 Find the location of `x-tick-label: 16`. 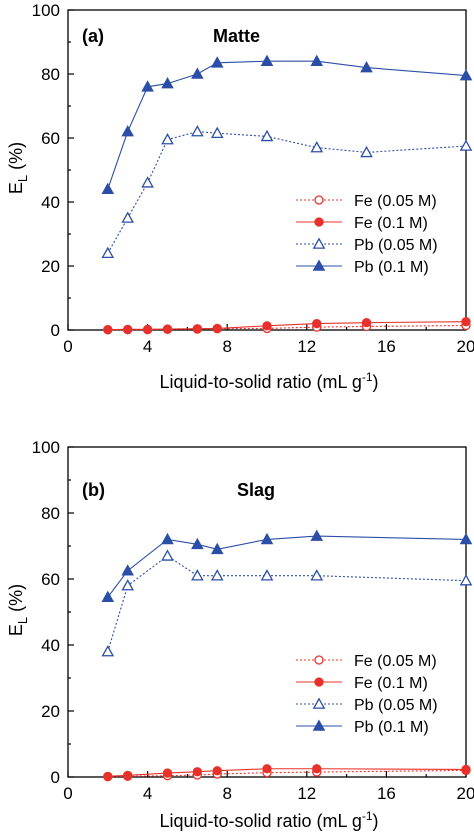

x-tick-label: 16 is located at coordinates (386, 346).